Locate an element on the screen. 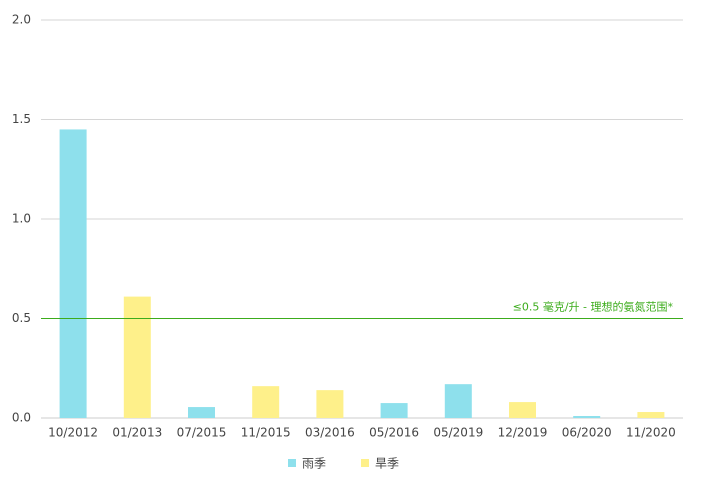 The width and height of the screenshot is (702, 498). x-tick-label: 06/2020 is located at coordinates (587, 433).